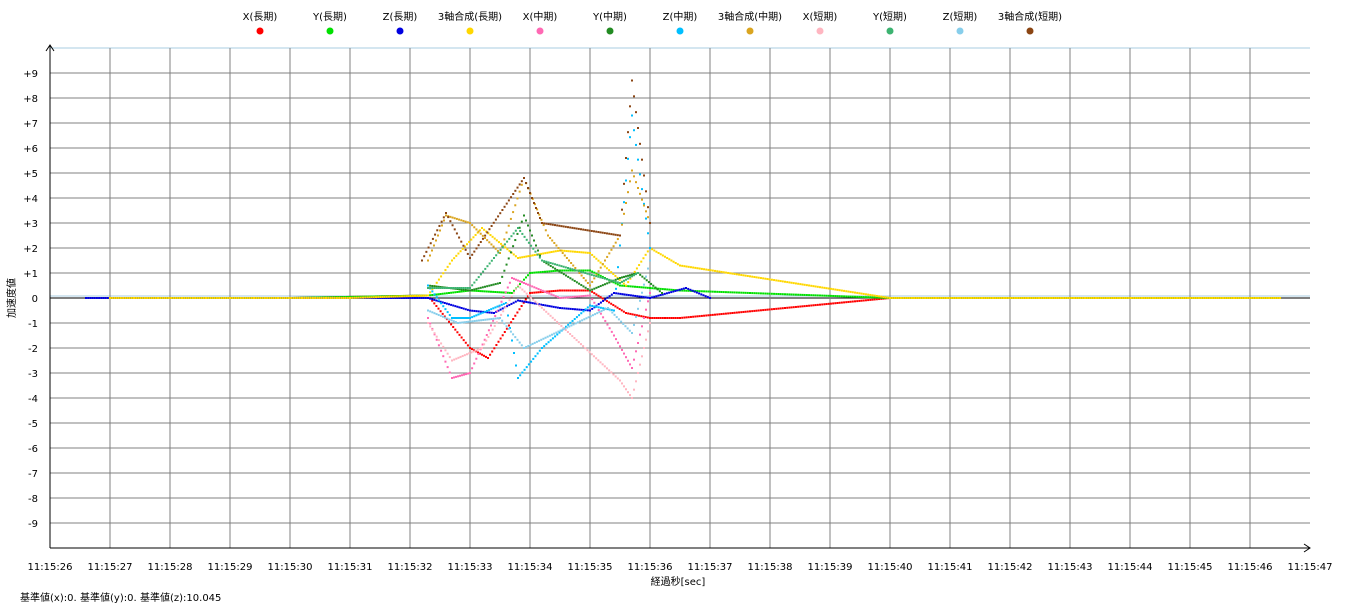 This screenshot has height=610, width=1350. What do you see at coordinates (1250, 567) in the screenshot?
I see `x-tick-label: 11:15:46` at bounding box center [1250, 567].